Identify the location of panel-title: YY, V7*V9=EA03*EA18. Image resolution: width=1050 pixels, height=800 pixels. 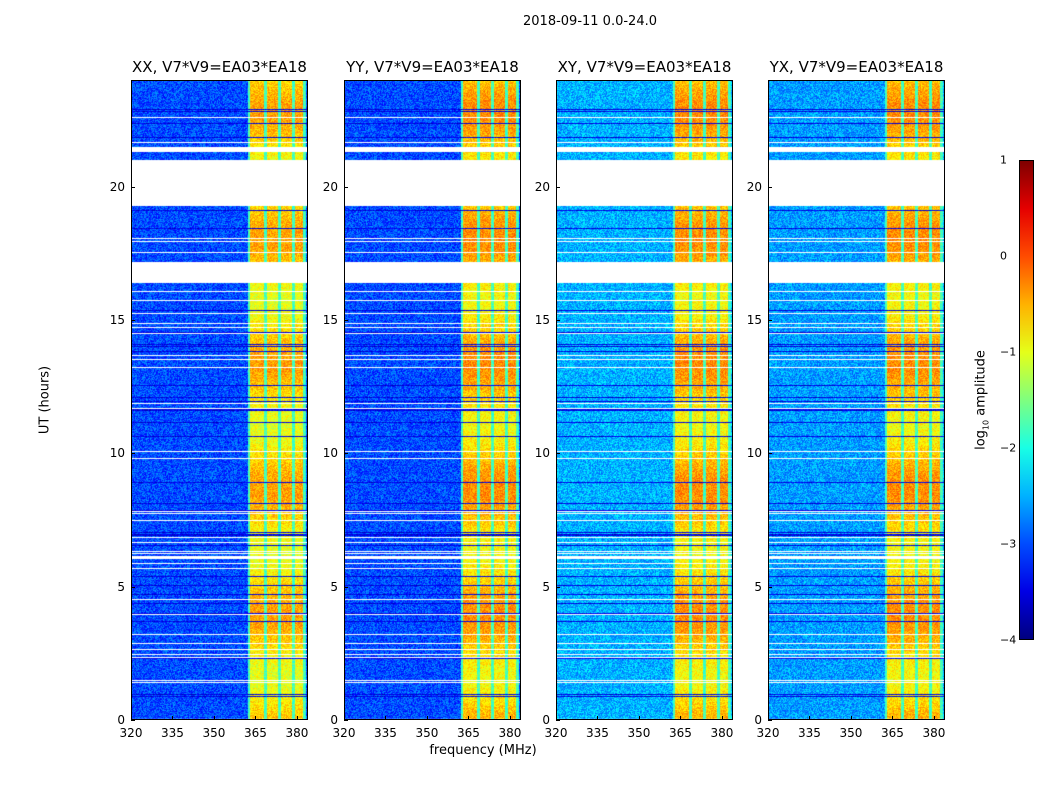
(432, 67).